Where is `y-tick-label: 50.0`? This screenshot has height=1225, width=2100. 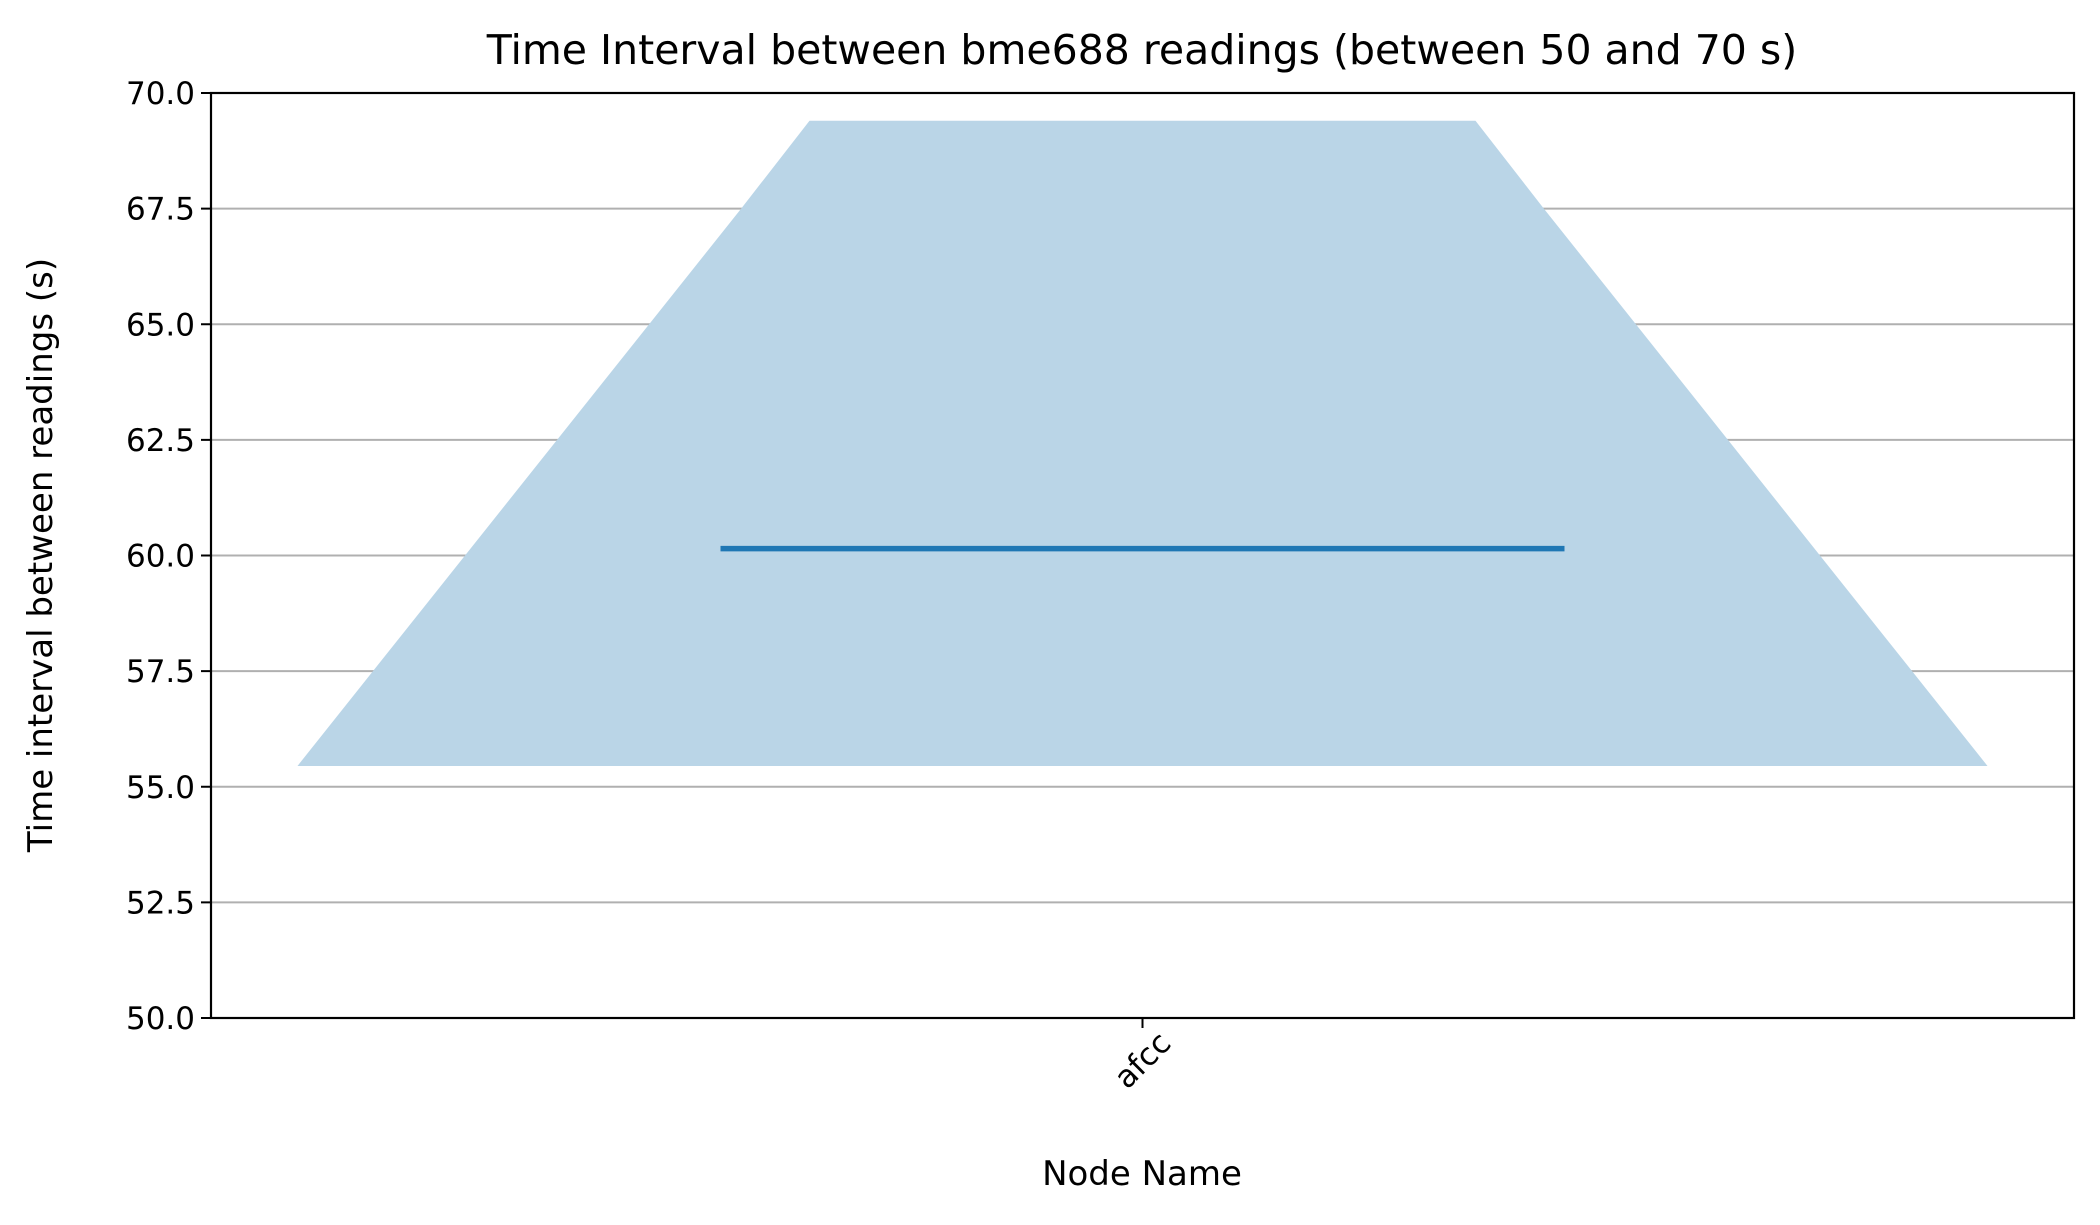 y-tick-label: 50.0 is located at coordinates (160, 1019).